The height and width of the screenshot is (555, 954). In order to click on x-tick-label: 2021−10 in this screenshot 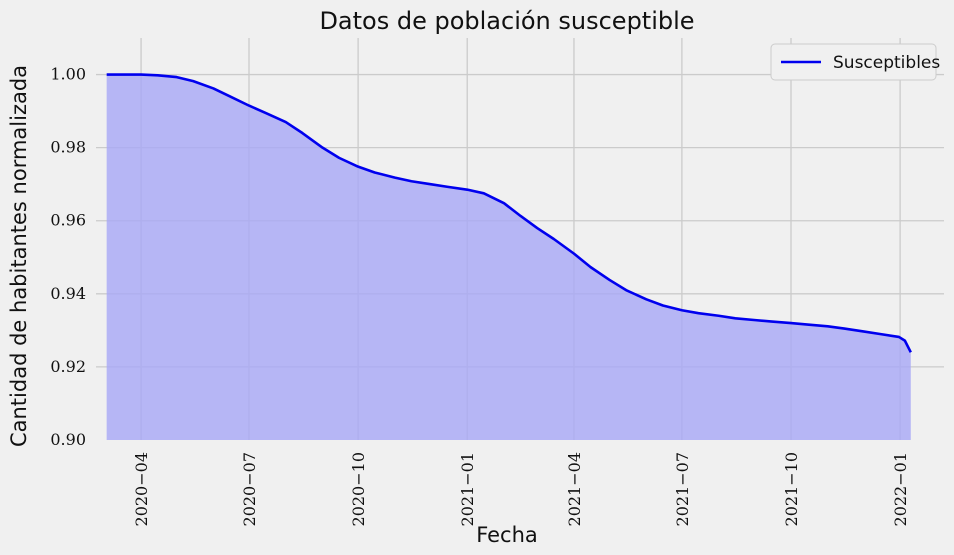, I will do `click(791, 489)`.